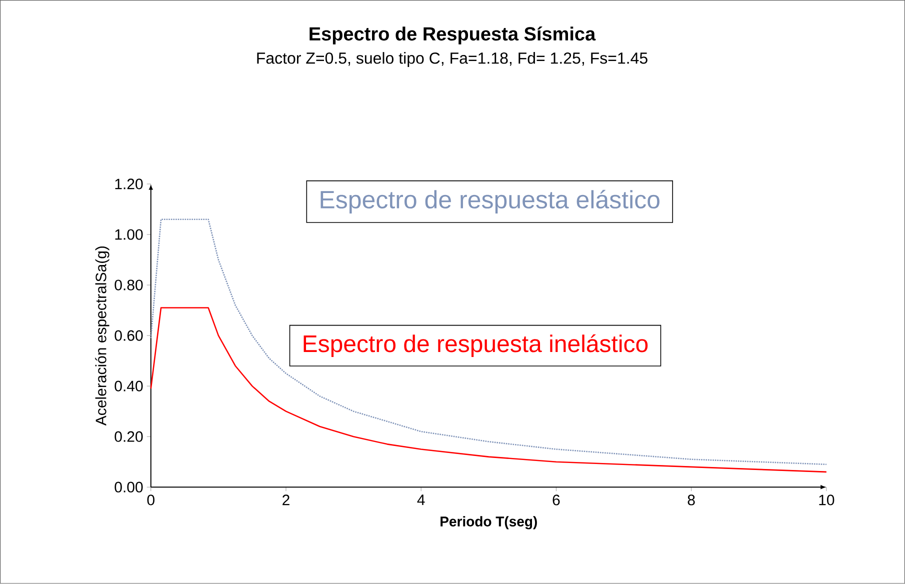 This screenshot has width=905, height=584. What do you see at coordinates (102, 336) in the screenshot?
I see `y-axis-title: Aceleración espectralSa(g)` at bounding box center [102, 336].